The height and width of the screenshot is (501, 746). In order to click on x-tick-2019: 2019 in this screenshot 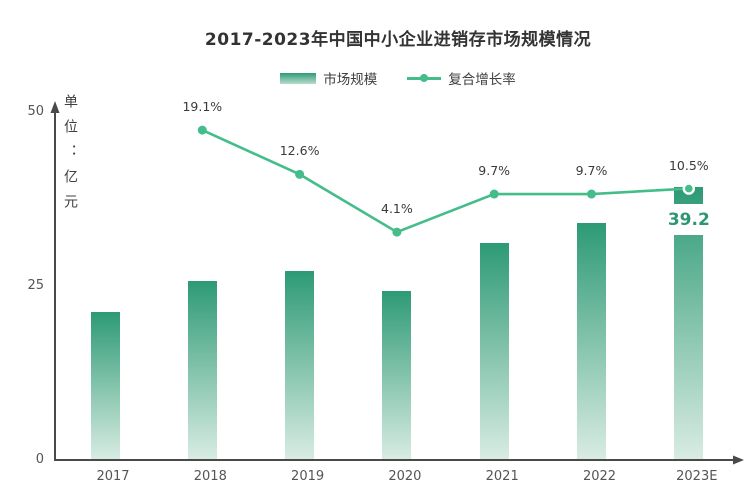, I will do `click(308, 476)`.